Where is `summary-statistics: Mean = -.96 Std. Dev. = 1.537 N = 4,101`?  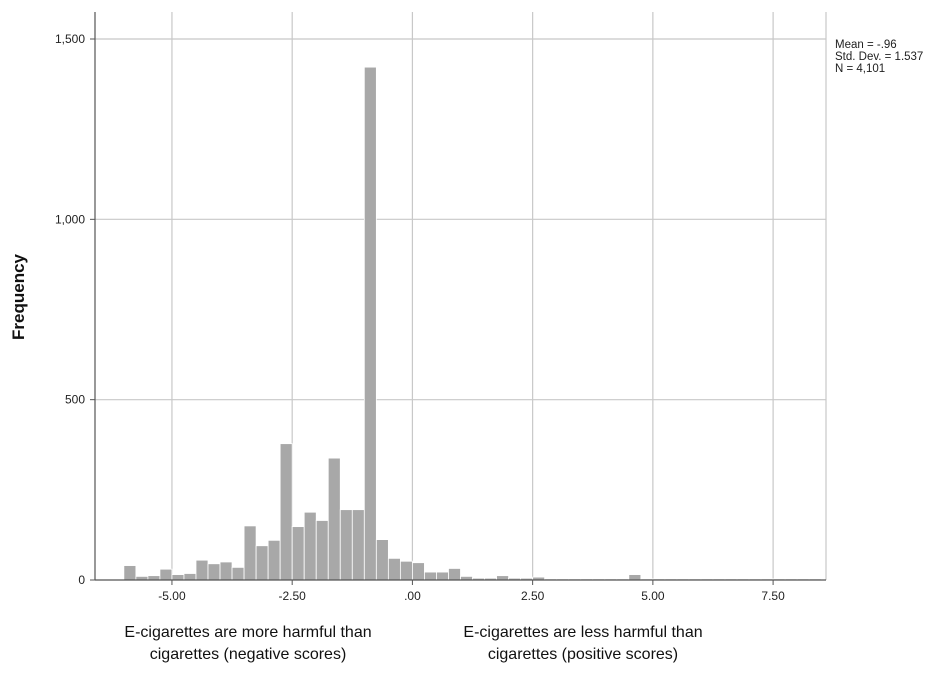 summary-statistics: Mean = -.96 Std. Dev. = 1.537 N = 4,101 is located at coordinates (879, 57).